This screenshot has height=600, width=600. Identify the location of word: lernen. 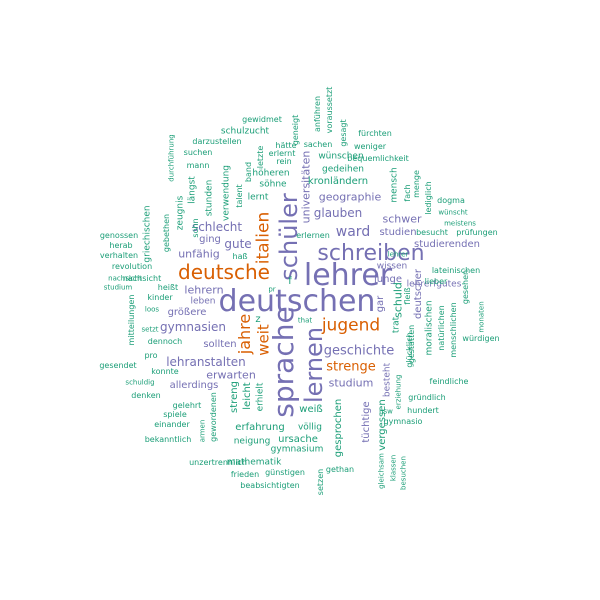
(314, 365).